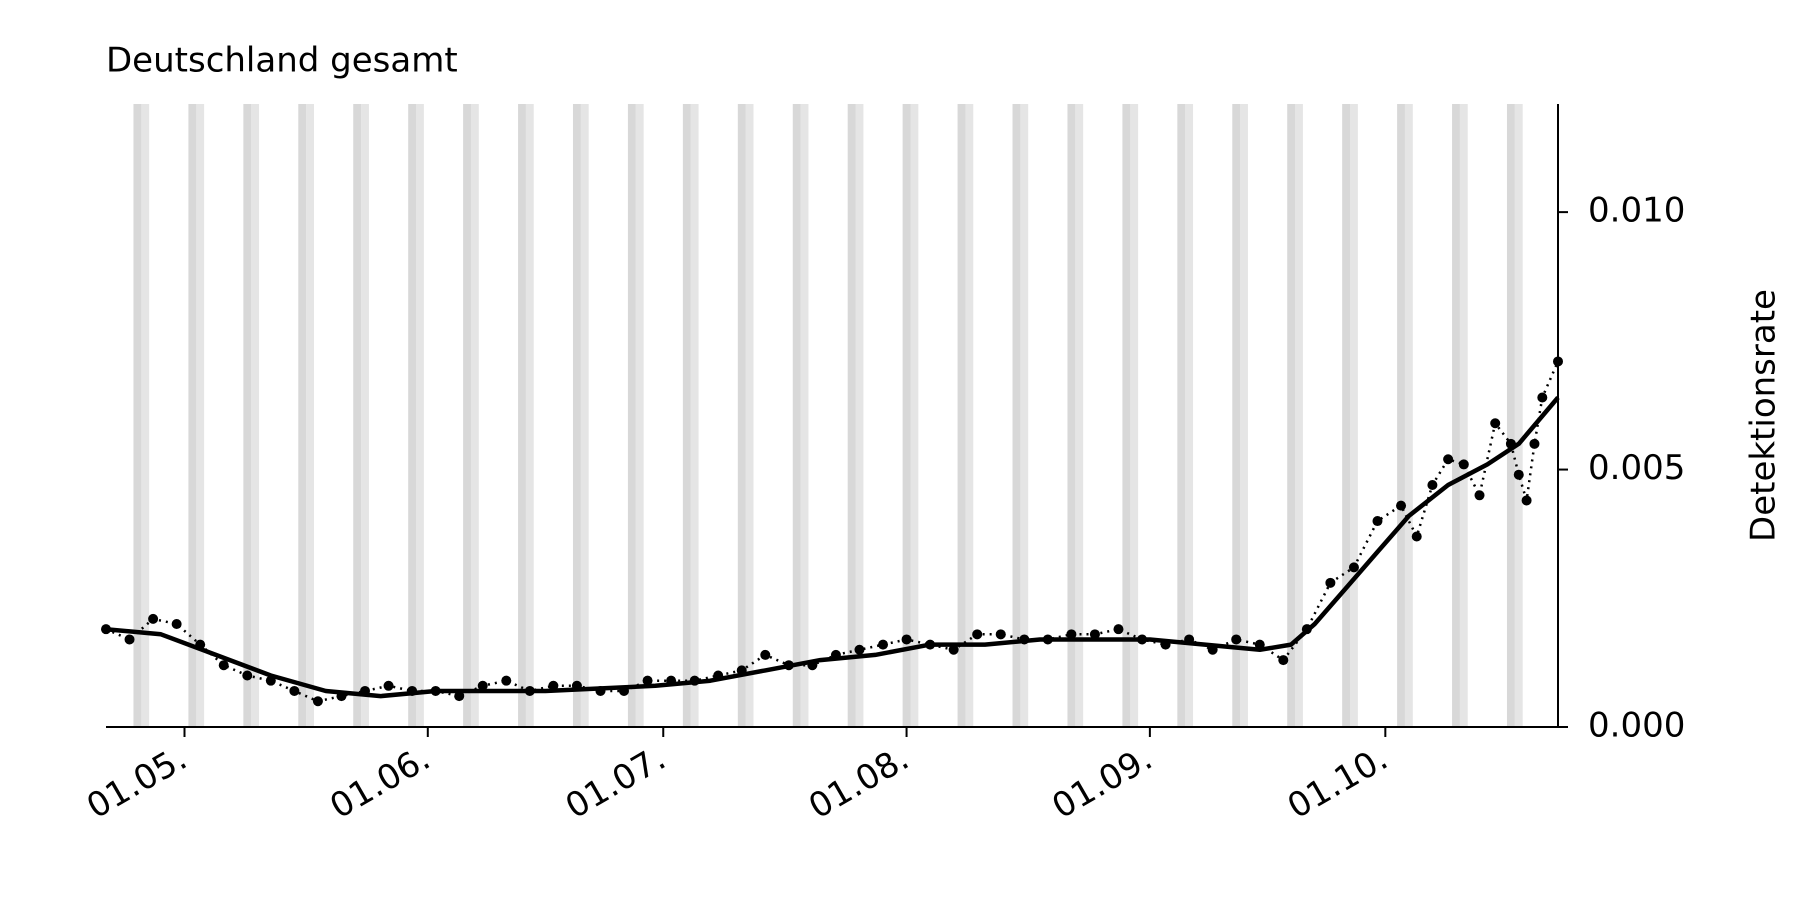 This screenshot has height=900, width=1800. Describe the element at coordinates (859, 782) in the screenshot. I see `x-tick-label: 01.08.` at that location.